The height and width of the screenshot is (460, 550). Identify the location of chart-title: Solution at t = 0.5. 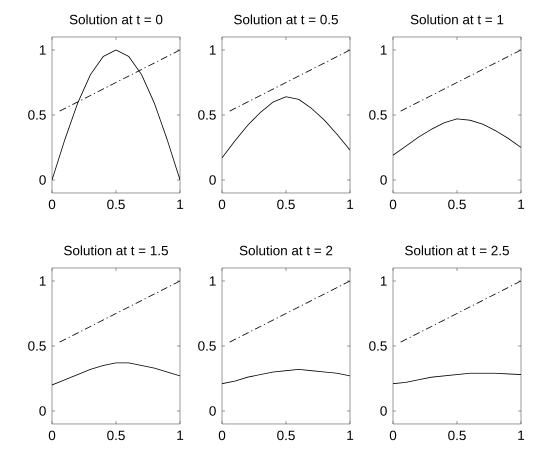
(286, 19).